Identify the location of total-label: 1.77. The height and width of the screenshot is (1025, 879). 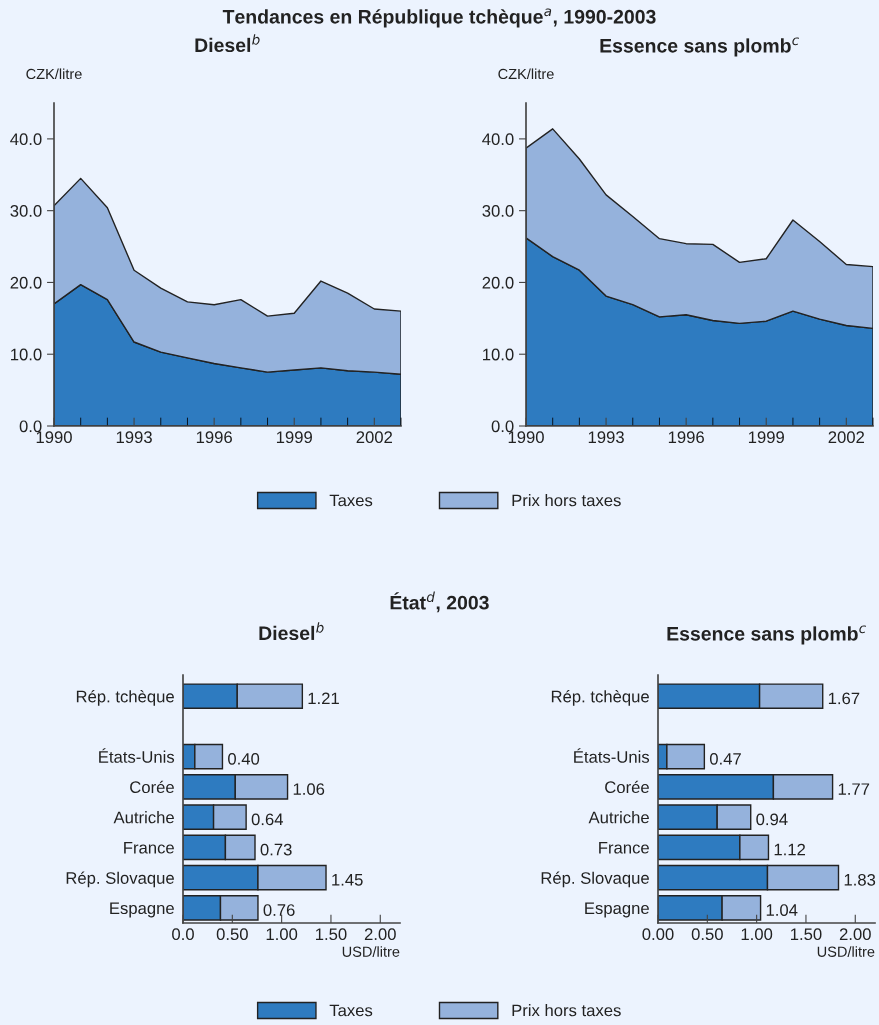
(854, 789).